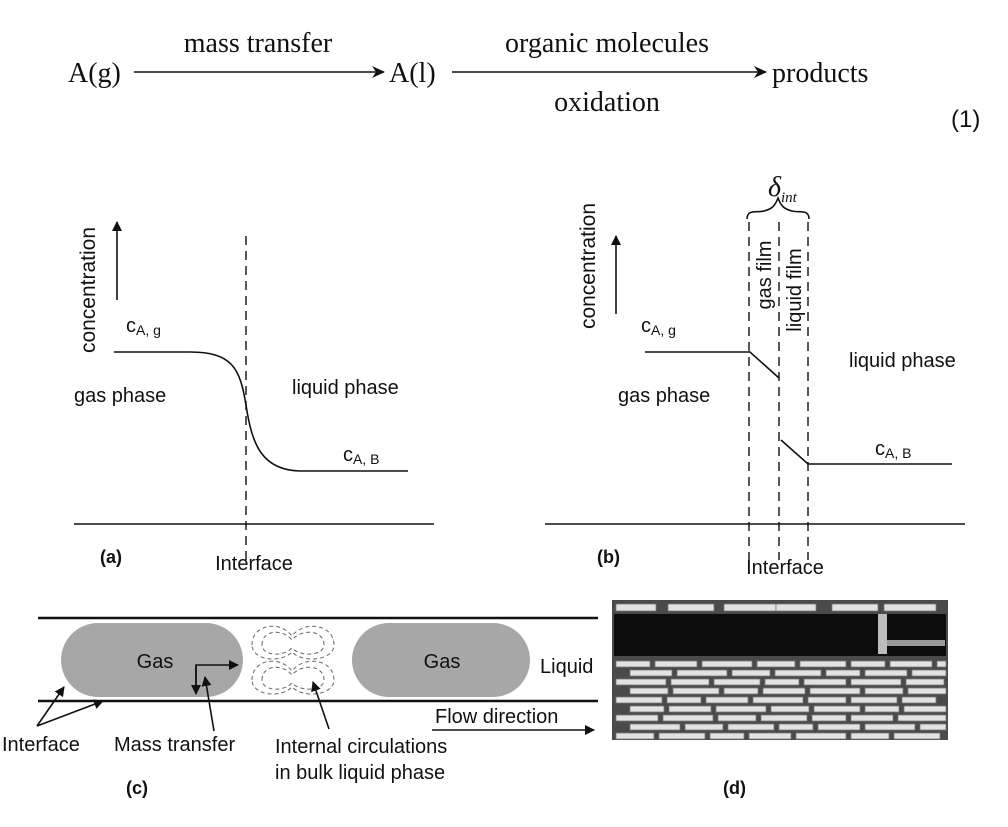  Describe the element at coordinates (111, 557) in the screenshot. I see `panel-a-label: (a)` at that location.